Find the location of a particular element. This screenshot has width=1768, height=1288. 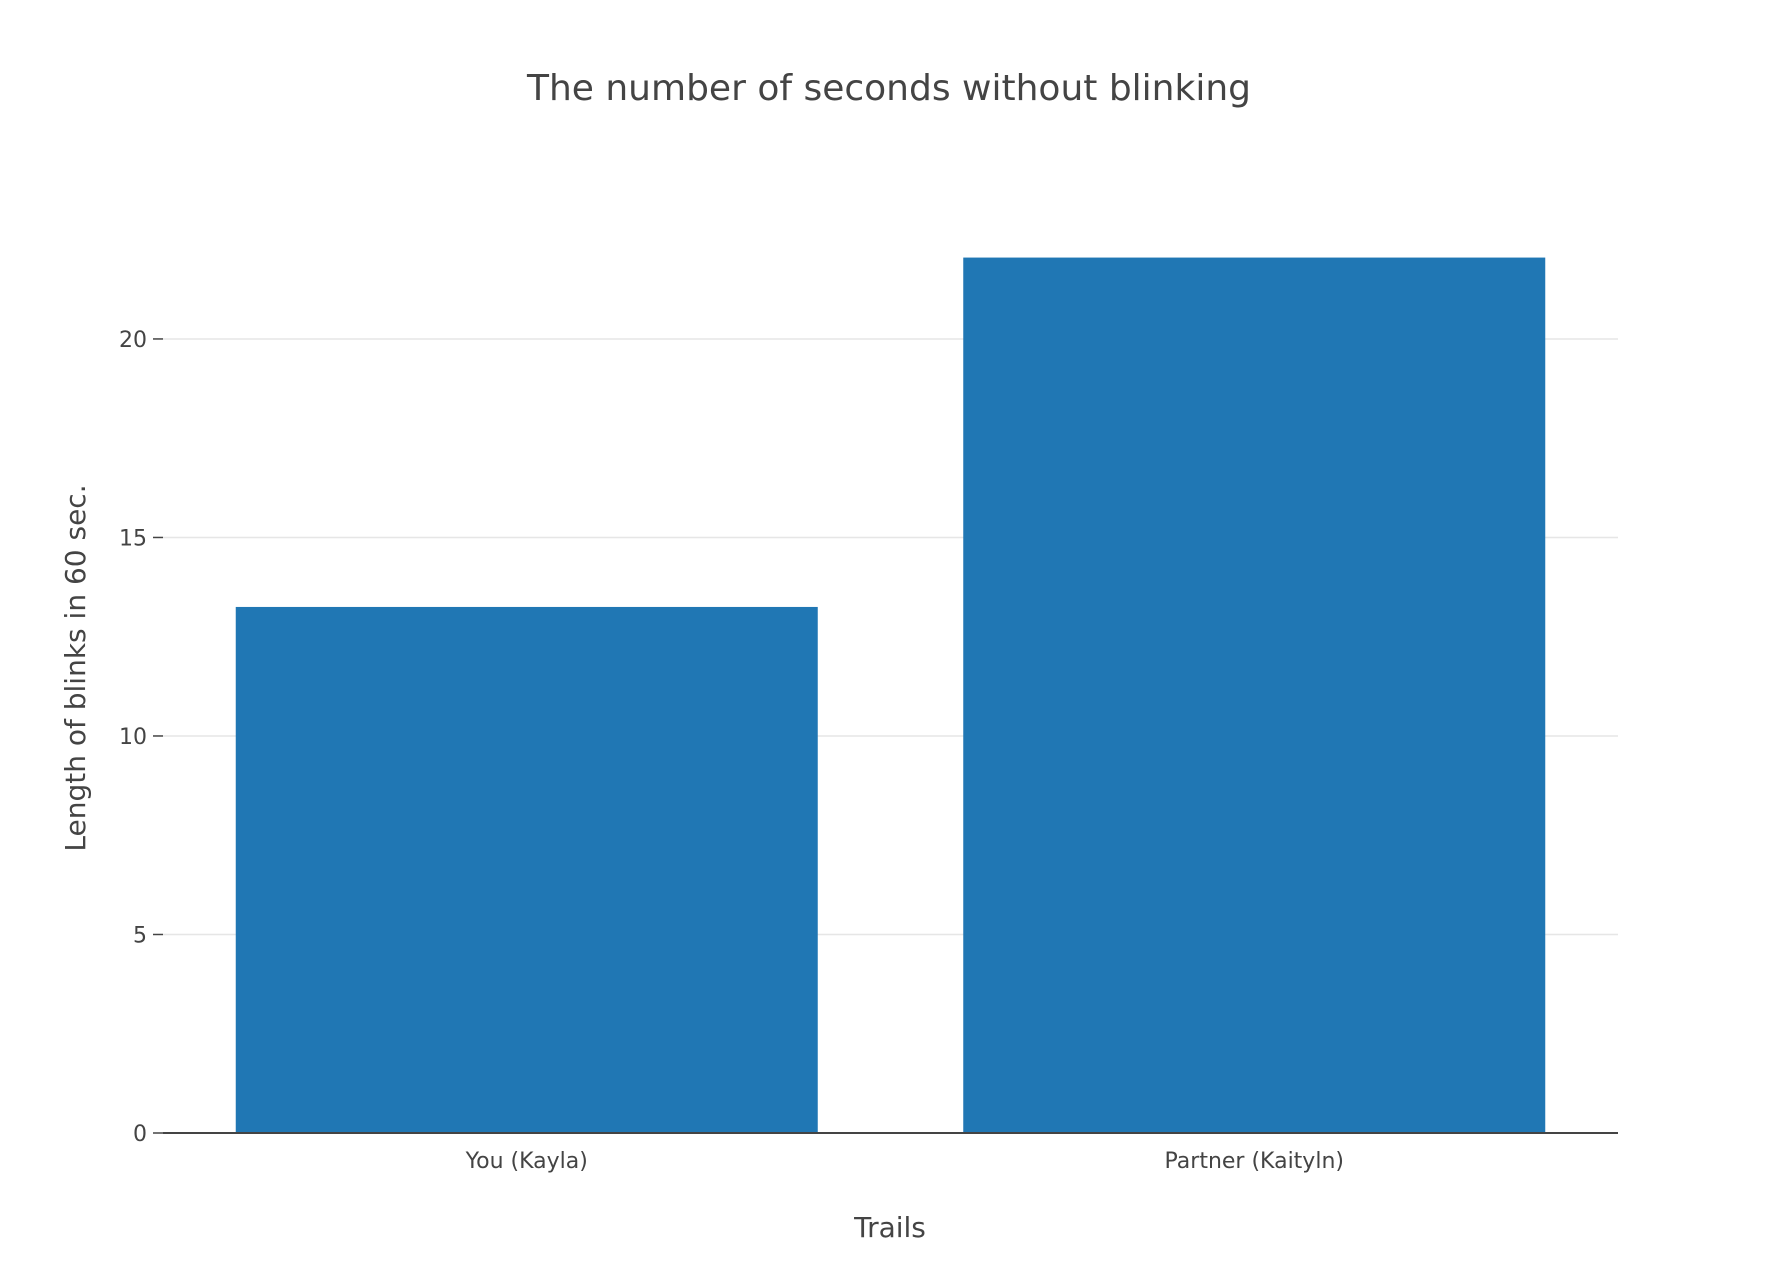

y-tick-labels: 0 5 10 15 20 is located at coordinates (141, 737).